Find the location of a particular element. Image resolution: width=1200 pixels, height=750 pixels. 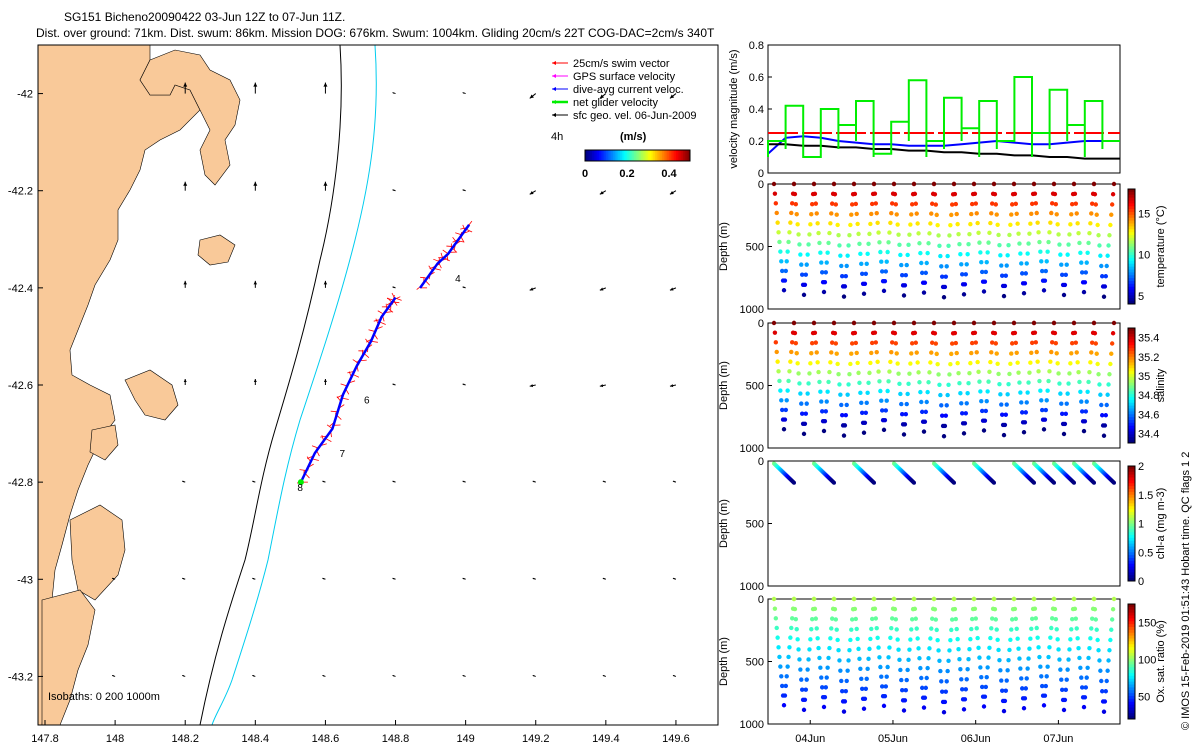

section-colorbar-frame is located at coordinates (1131, 523).